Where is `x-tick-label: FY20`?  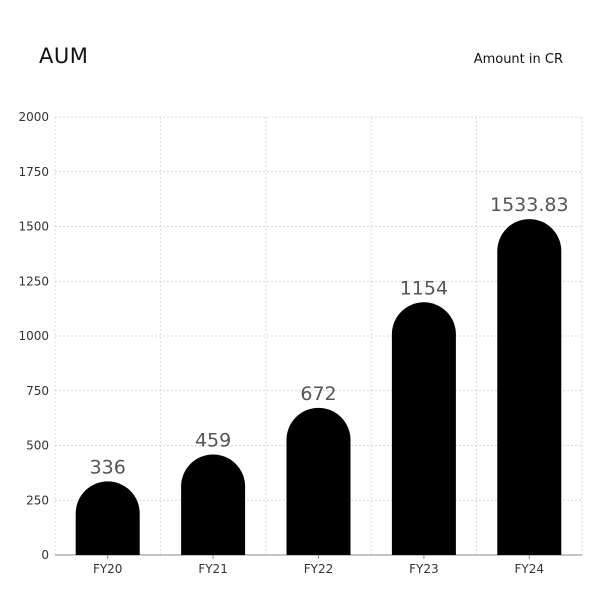 x-tick-label: FY20 is located at coordinates (108, 569).